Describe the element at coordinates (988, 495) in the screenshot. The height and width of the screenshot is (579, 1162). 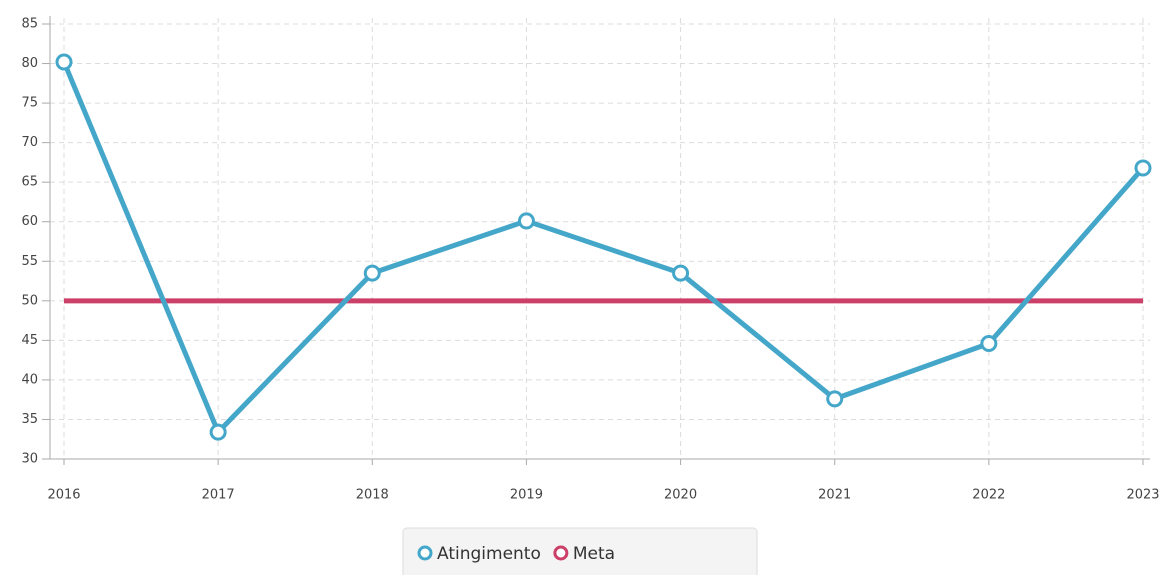
I see `x-tick-label: 2022` at that location.